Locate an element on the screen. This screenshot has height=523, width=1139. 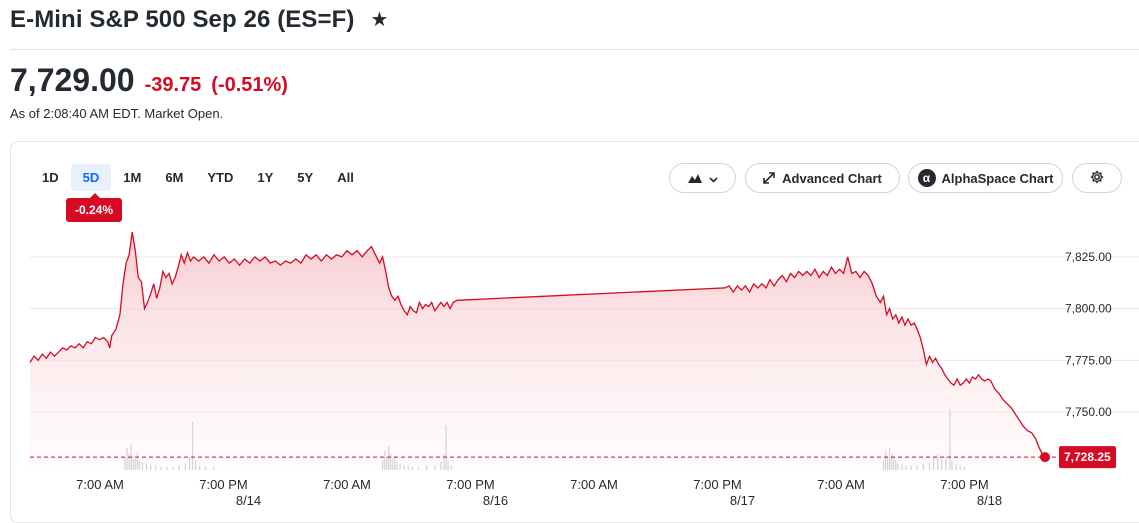
chevron-down-icon is located at coordinates (713, 178).